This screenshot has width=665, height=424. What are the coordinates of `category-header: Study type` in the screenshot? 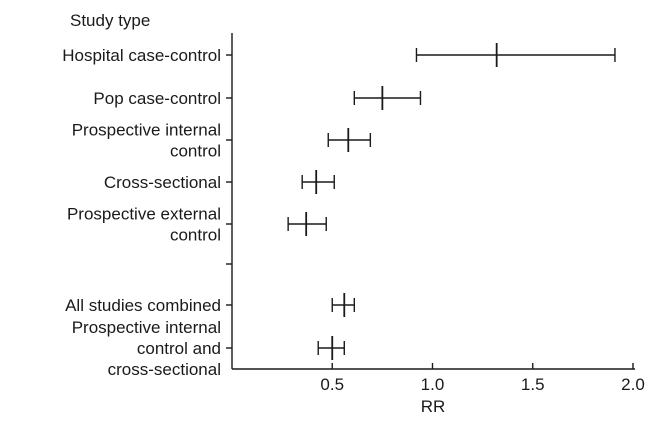 It's located at (110, 20).